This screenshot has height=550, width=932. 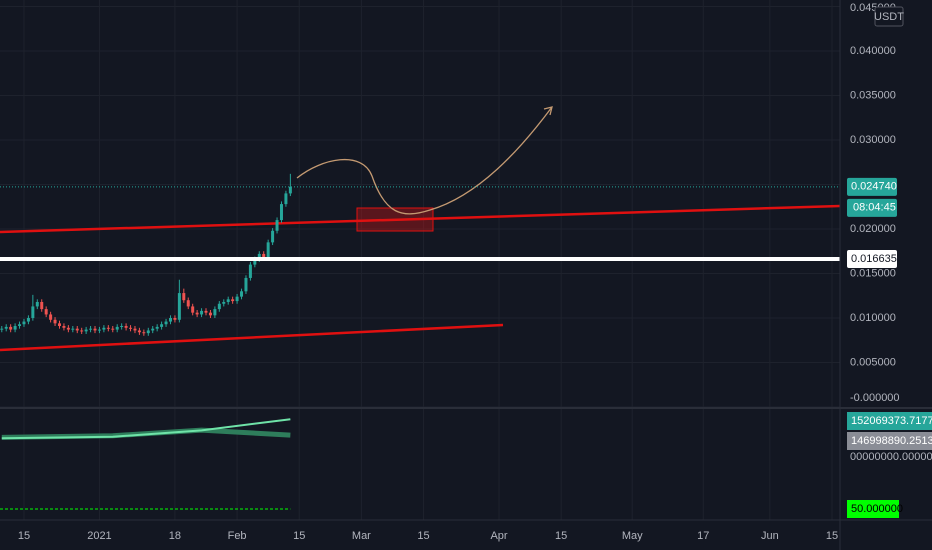 I want to click on last-price-label: 0.024740, so click(x=874, y=187).